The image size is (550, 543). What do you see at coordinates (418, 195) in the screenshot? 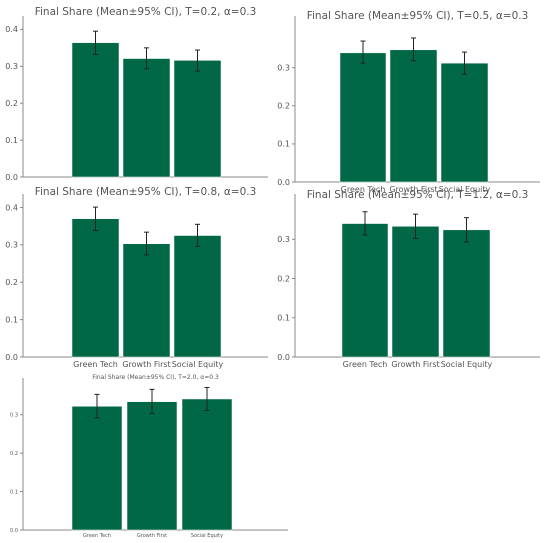
I see `chart-title: Final Share (Mean±95% CI), T=1.2, α=0.3` at bounding box center [418, 195].